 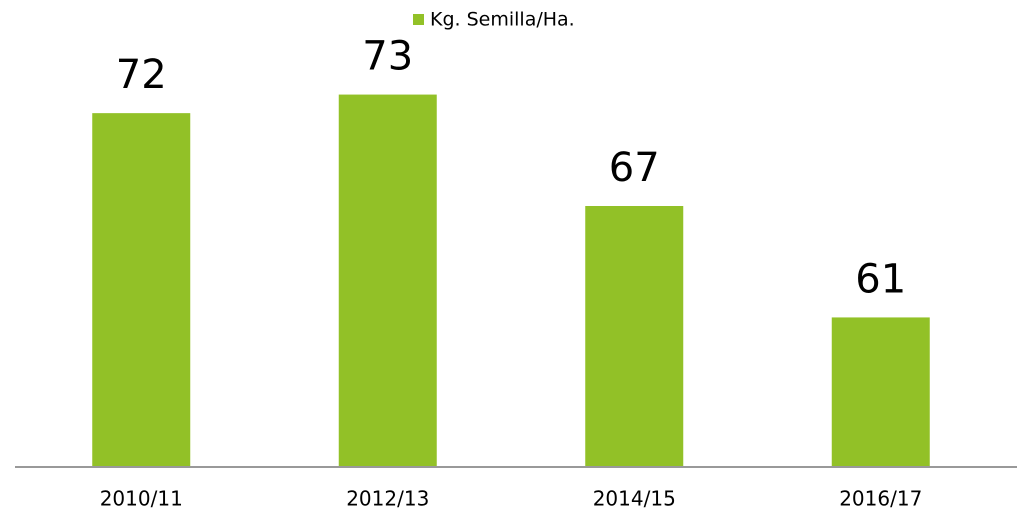 What do you see at coordinates (141, 75) in the screenshot?
I see `data-label: 72` at bounding box center [141, 75].